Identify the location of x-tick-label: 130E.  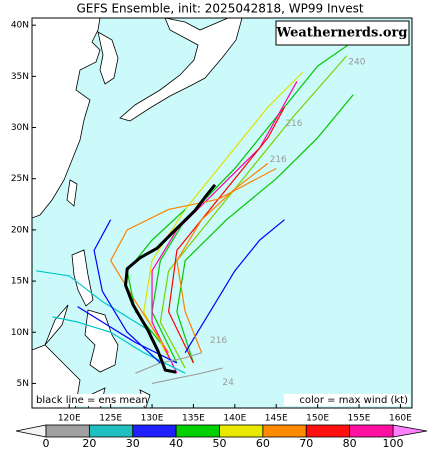
(152, 419).